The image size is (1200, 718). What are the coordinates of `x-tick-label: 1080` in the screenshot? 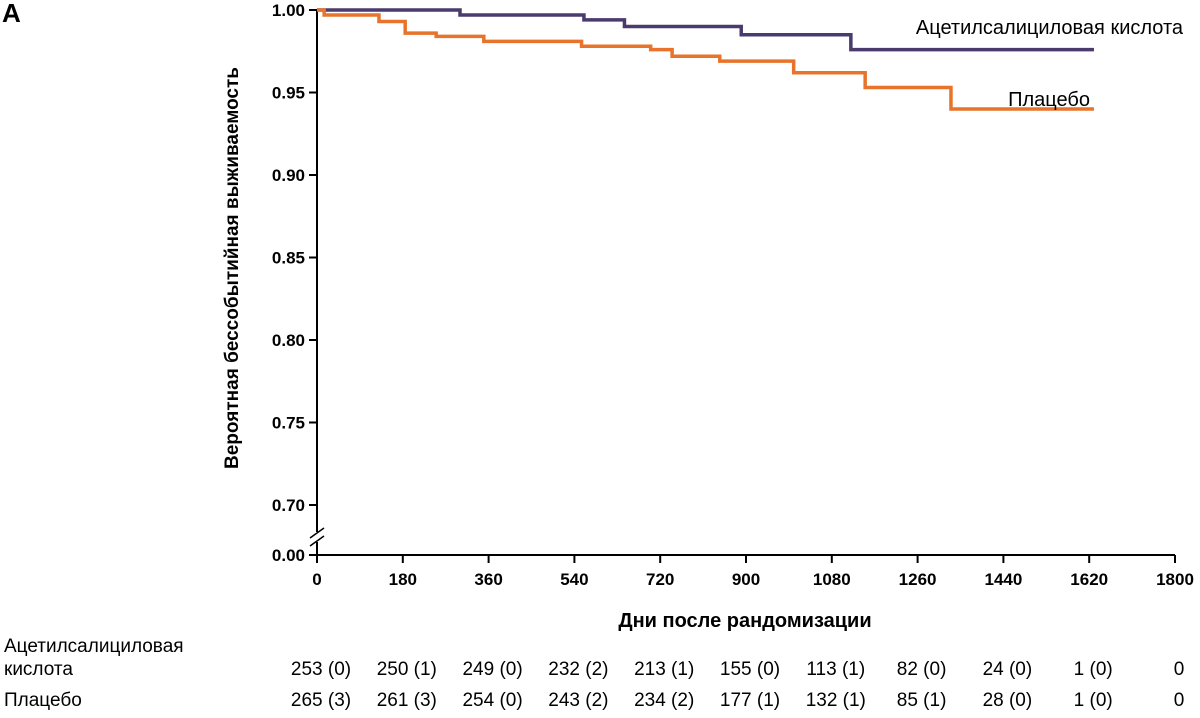 It's located at (832, 579).